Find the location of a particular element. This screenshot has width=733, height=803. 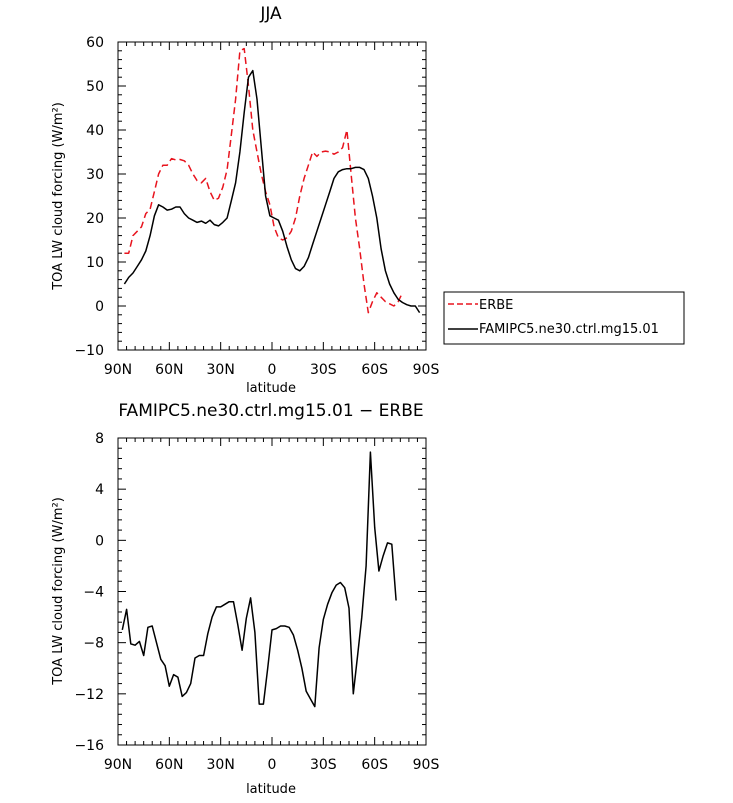

top-y-axis-label: TOA LW cloud forcing (W/m²) is located at coordinates (58, 196).